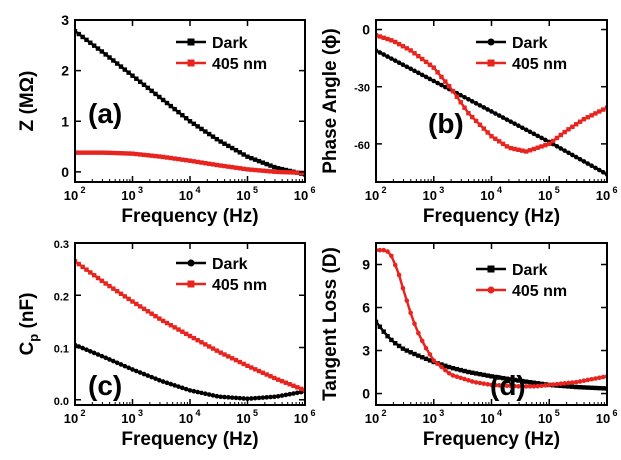 The image size is (621, 460). What do you see at coordinates (105, 385) in the screenshot?
I see `panel-label: (c)` at bounding box center [105, 385].